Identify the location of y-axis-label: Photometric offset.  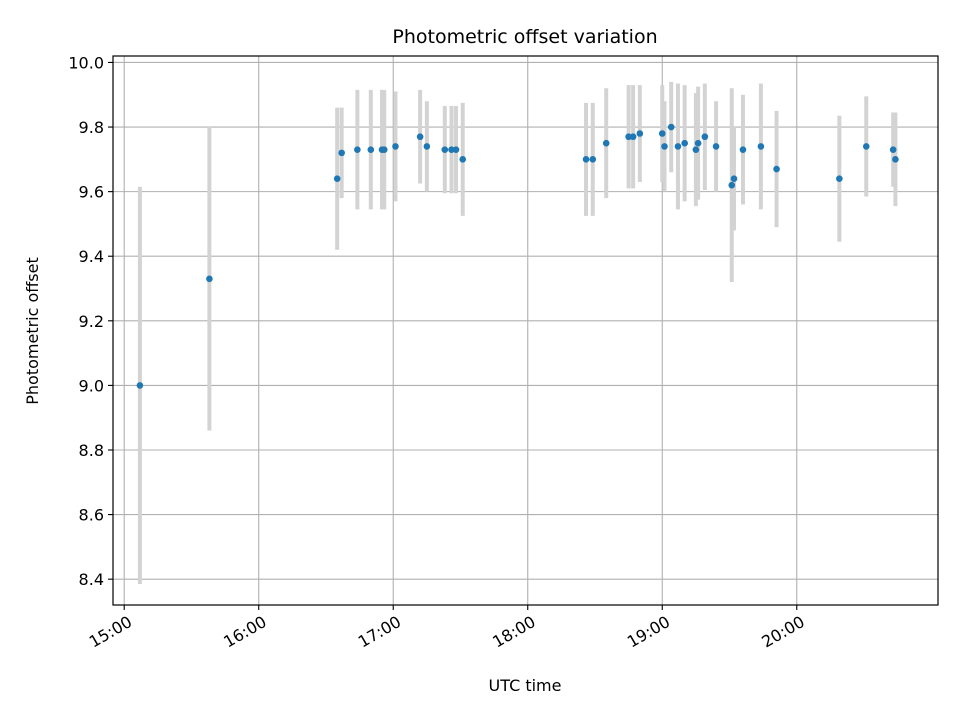
(32, 331).